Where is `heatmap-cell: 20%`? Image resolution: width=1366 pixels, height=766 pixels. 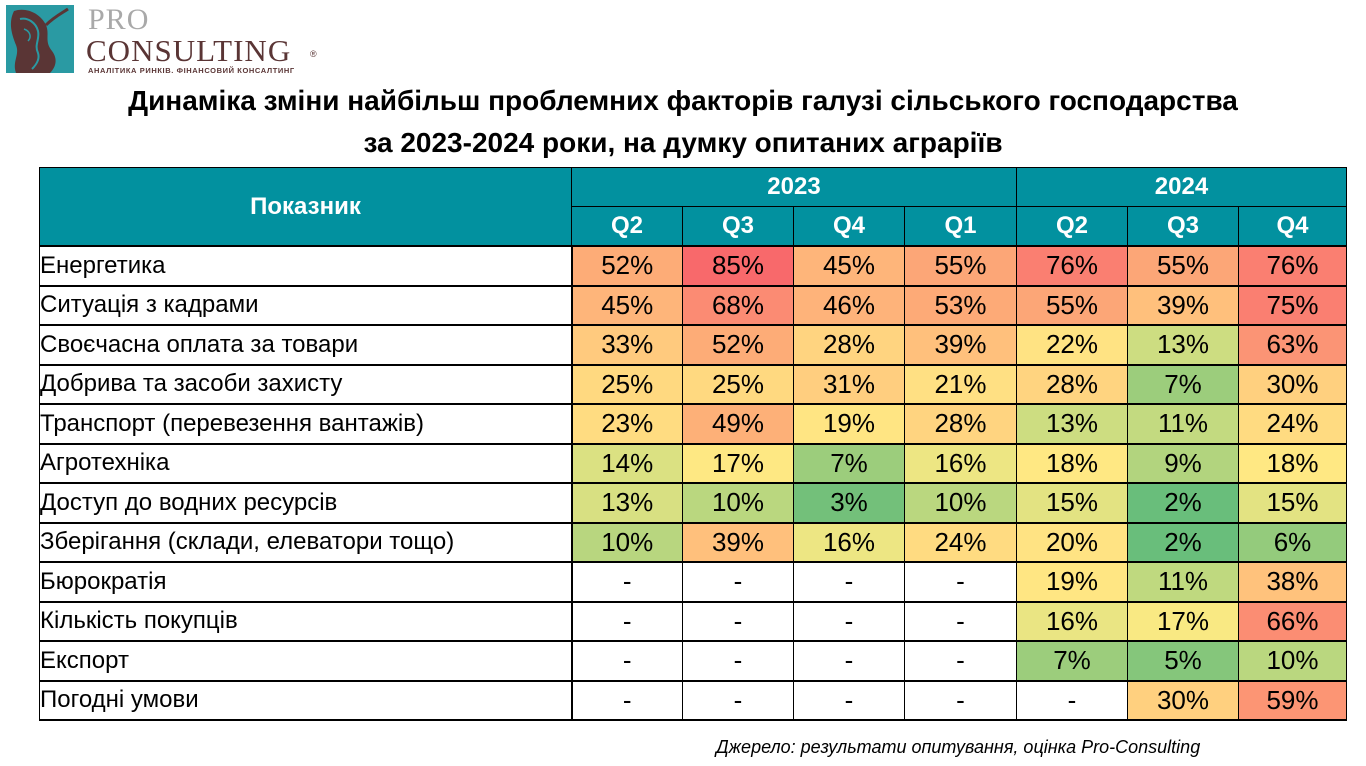
heatmap-cell: 20% is located at coordinates (1072, 542).